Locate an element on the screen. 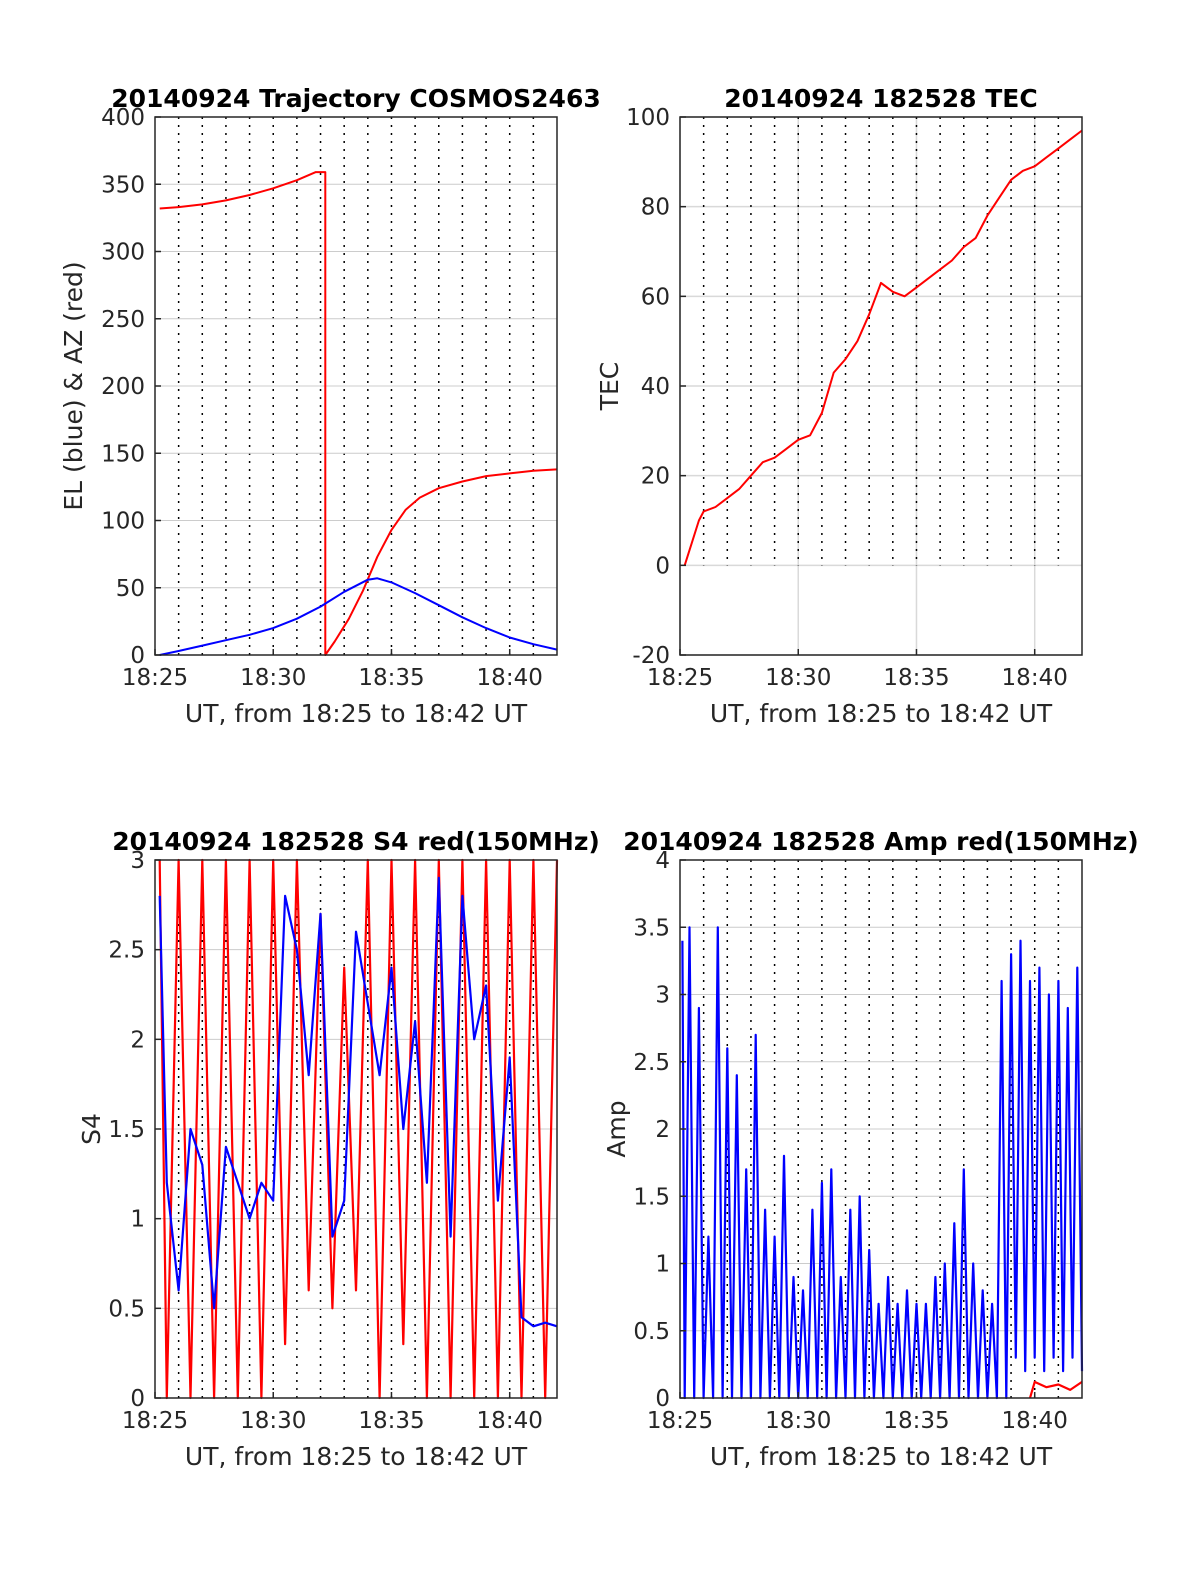 Image resolution: width=1200 pixels, height=1575 pixels. y-tick-label: 50 is located at coordinates (130, 589).